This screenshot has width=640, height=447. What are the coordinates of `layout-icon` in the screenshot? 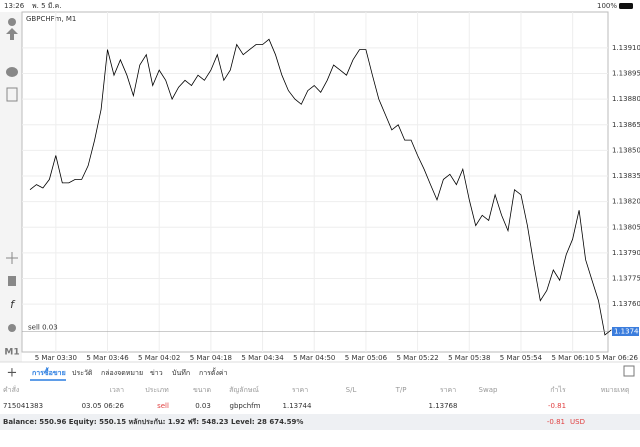 It's located at (629, 371).